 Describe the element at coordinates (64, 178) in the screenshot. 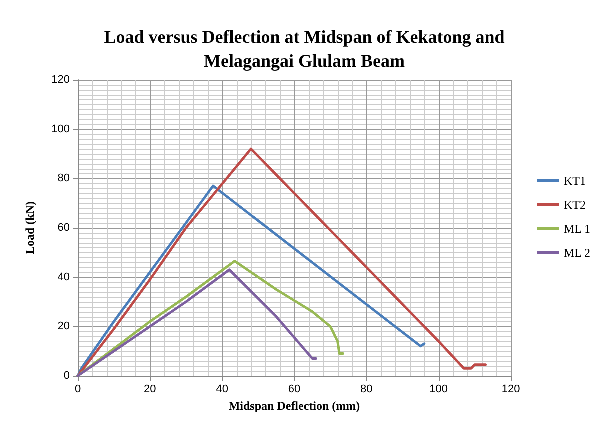

I see `y-tick-label: 80` at that location.